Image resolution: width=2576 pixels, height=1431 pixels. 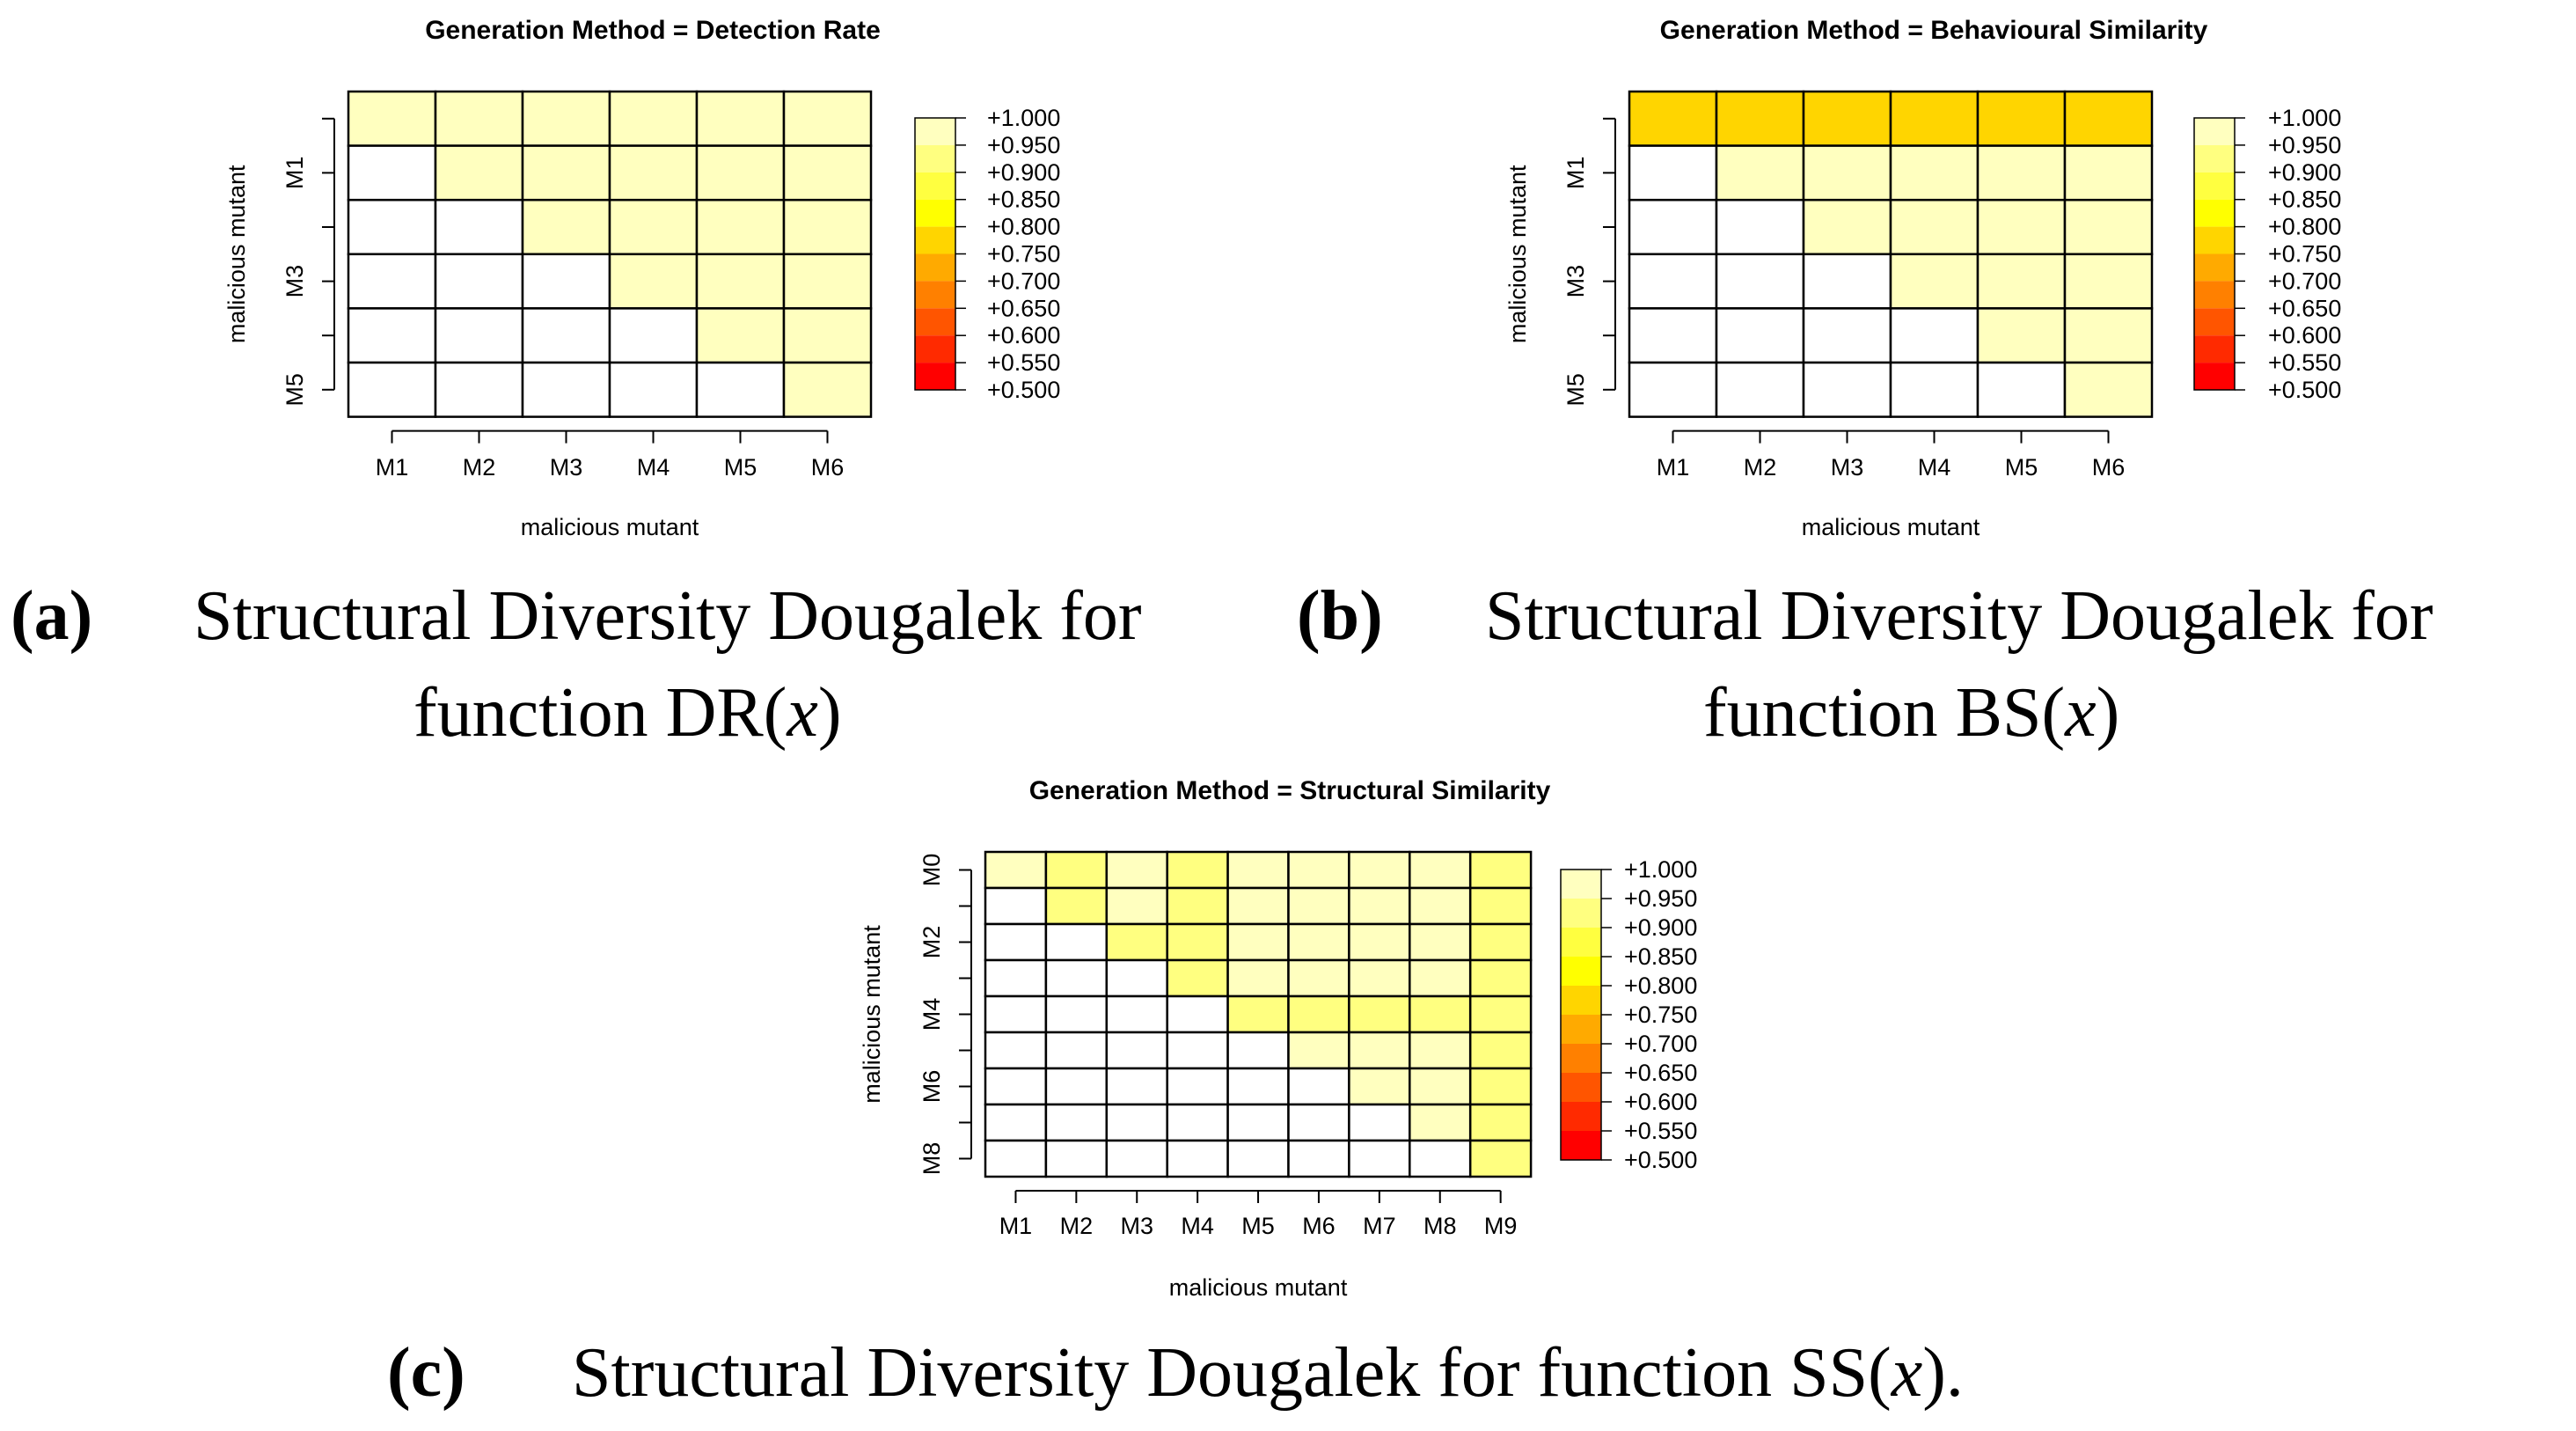 I want to click on legend-label: +0.950, so click(x=2304, y=145).